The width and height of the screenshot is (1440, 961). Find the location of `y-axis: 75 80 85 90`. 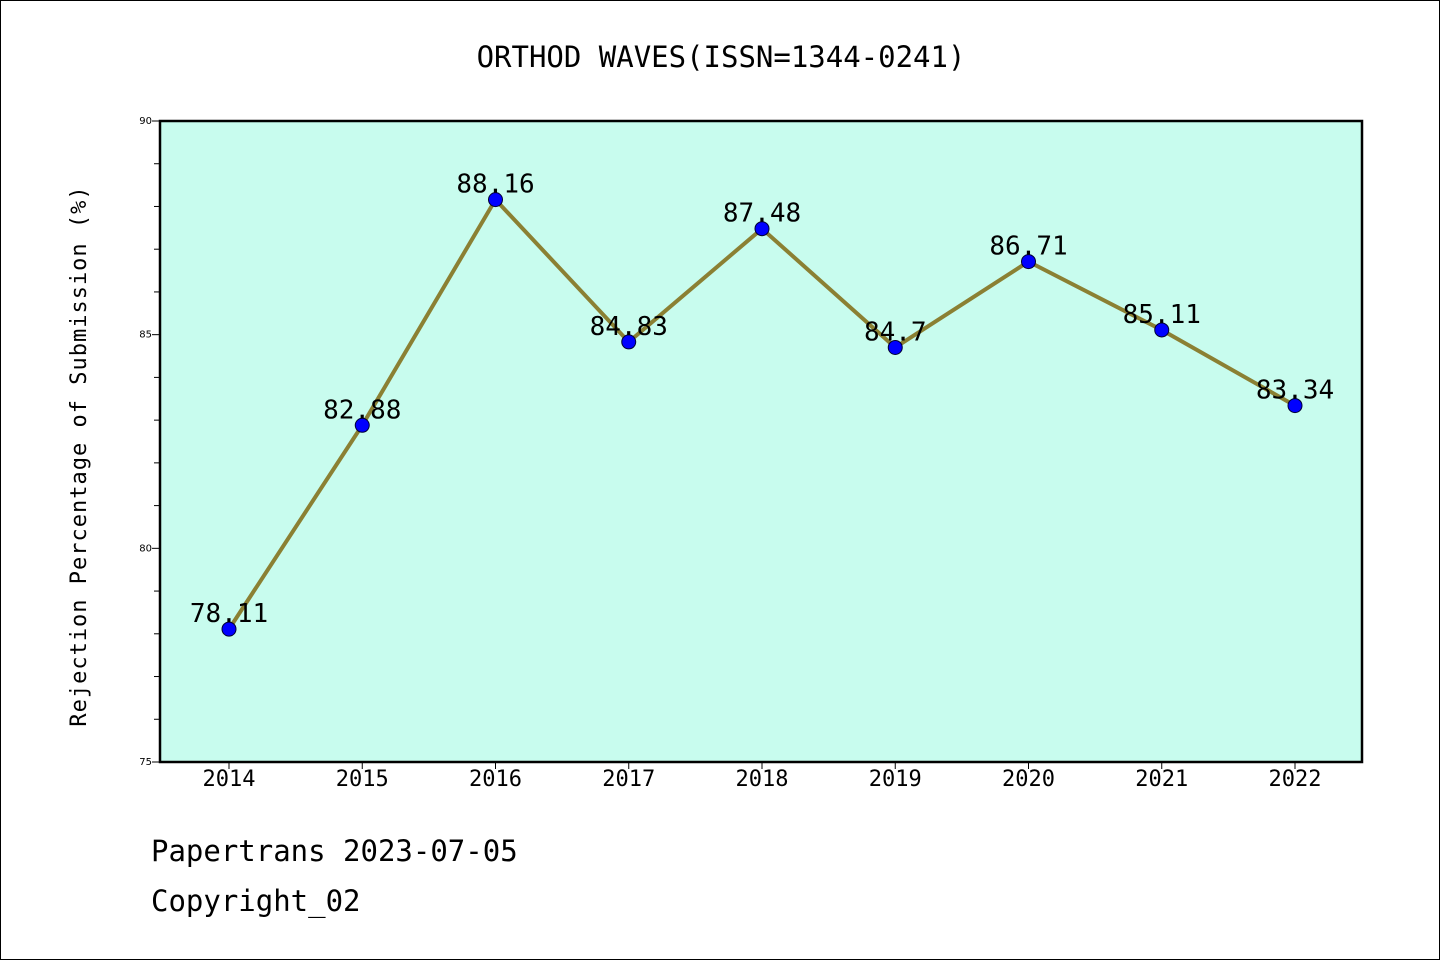

y-axis: 75 80 85 90 is located at coordinates (149, 442).